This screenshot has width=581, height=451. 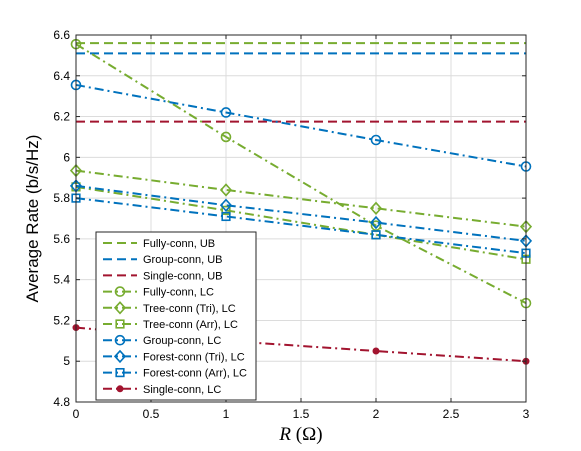 I want to click on legend-item: Group-conn, LC, so click(x=162, y=340).